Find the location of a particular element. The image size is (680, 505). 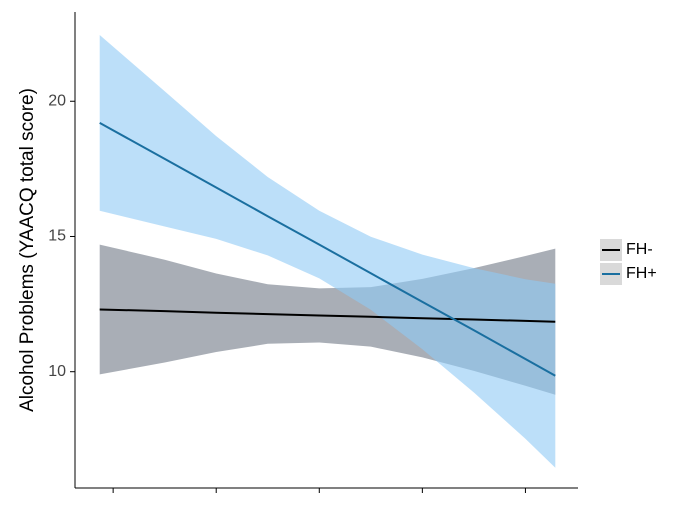

legend-label: FH+ is located at coordinates (641, 273).